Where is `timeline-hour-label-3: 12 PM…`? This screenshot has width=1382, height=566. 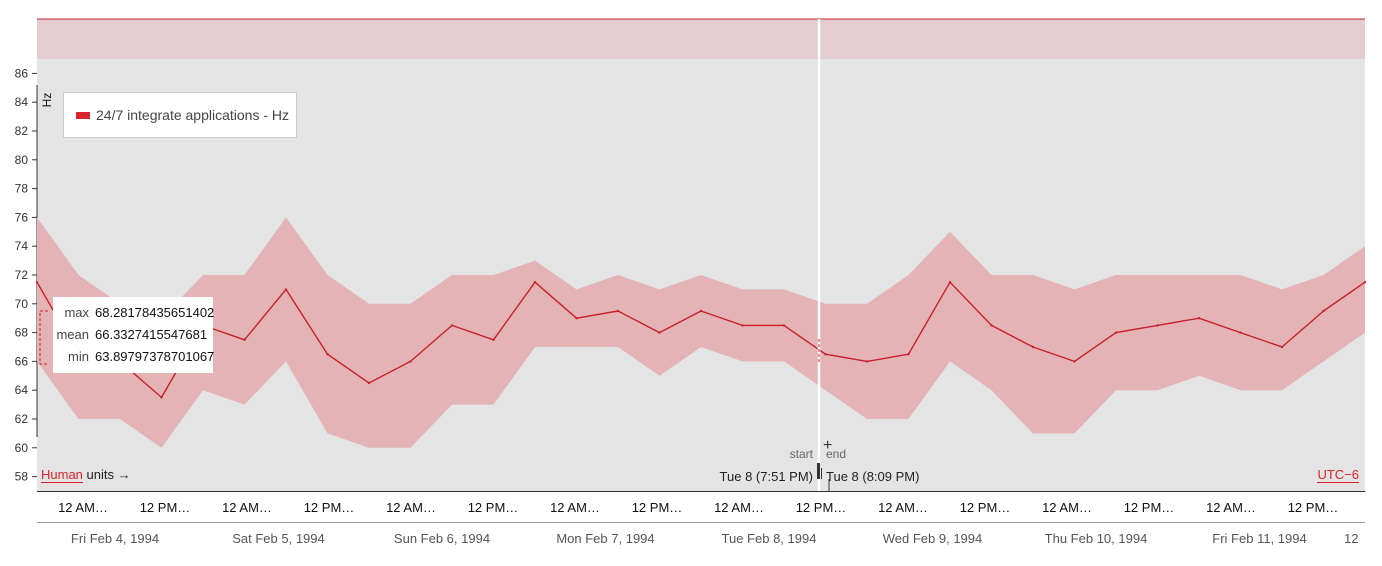 timeline-hour-label-3: 12 PM… is located at coordinates (329, 507).